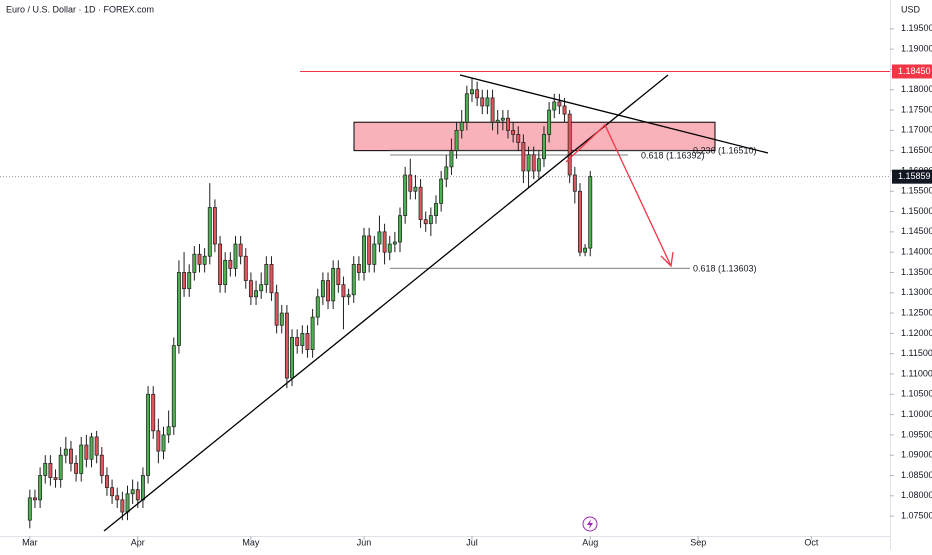  Describe the element at coordinates (916, 373) in the screenshot. I see `y-tick-label: 1.11000` at that location.